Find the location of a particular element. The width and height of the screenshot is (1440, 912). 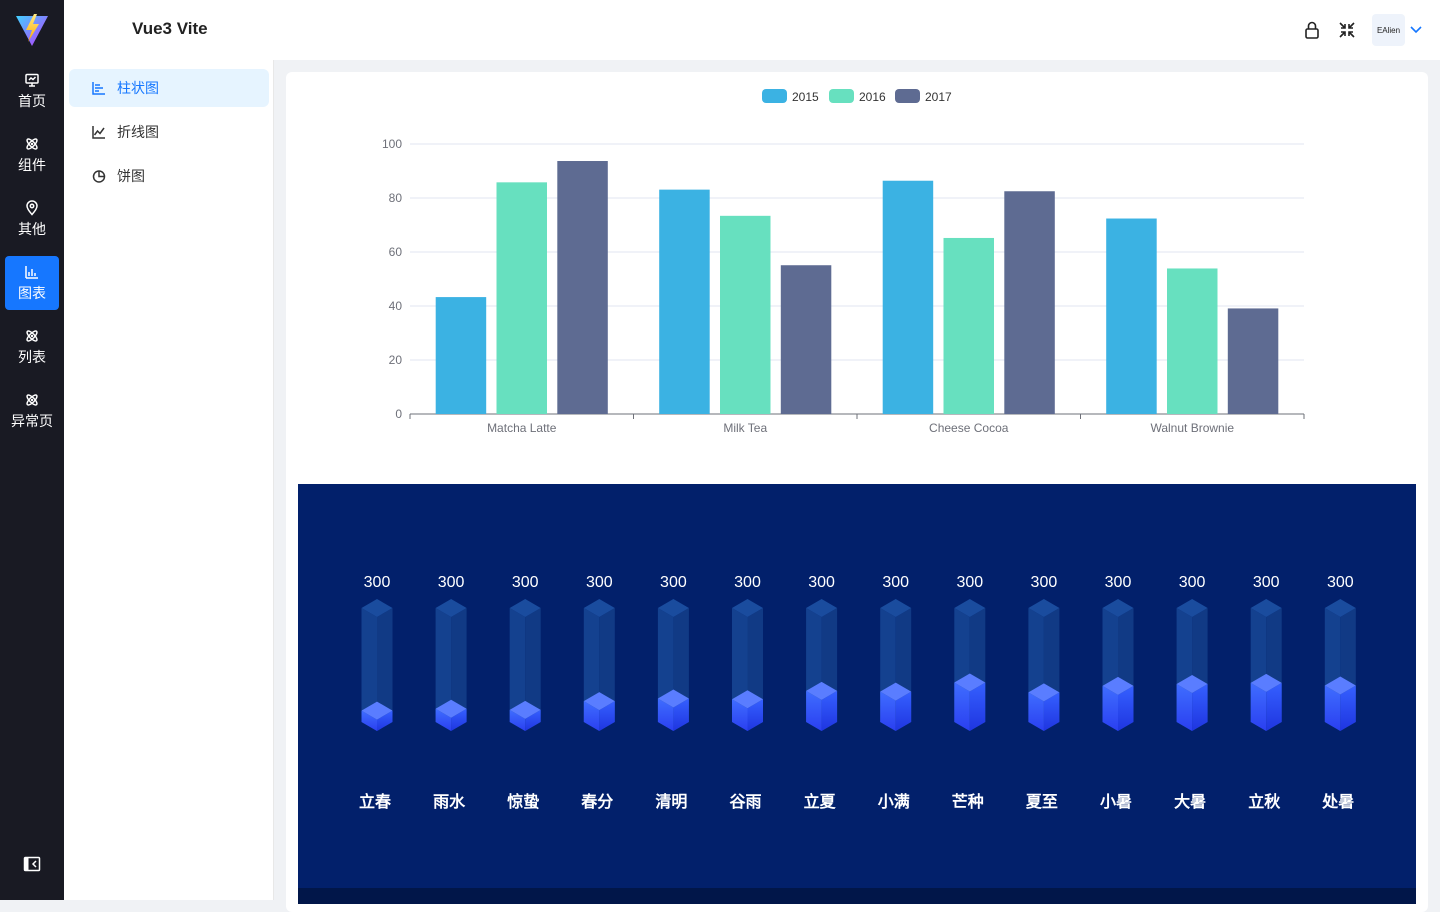

nav-item-label: 其他 is located at coordinates (32, 228).